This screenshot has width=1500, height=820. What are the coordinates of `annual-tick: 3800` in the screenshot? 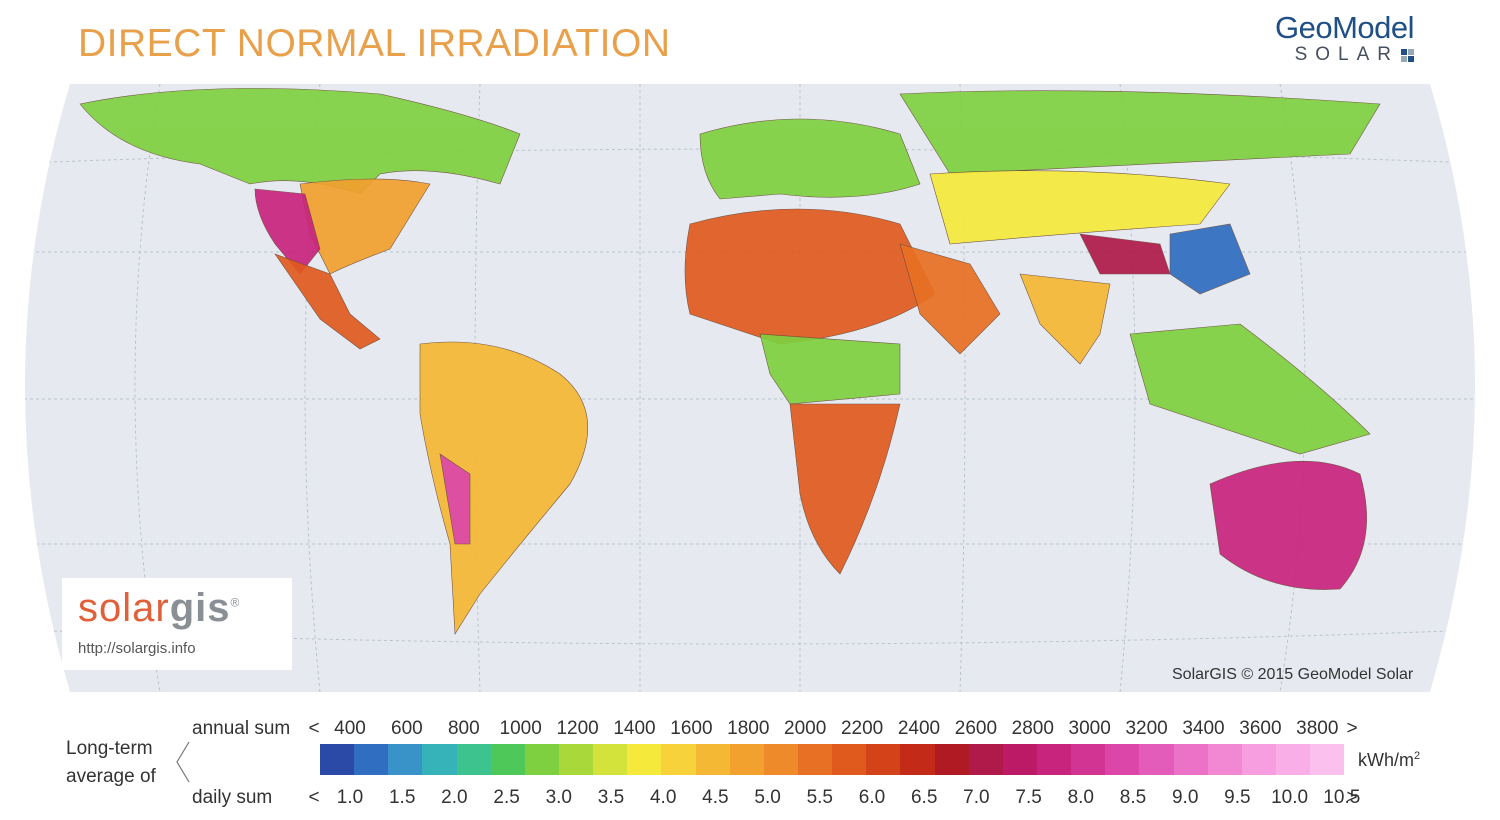 It's located at (1317, 728).